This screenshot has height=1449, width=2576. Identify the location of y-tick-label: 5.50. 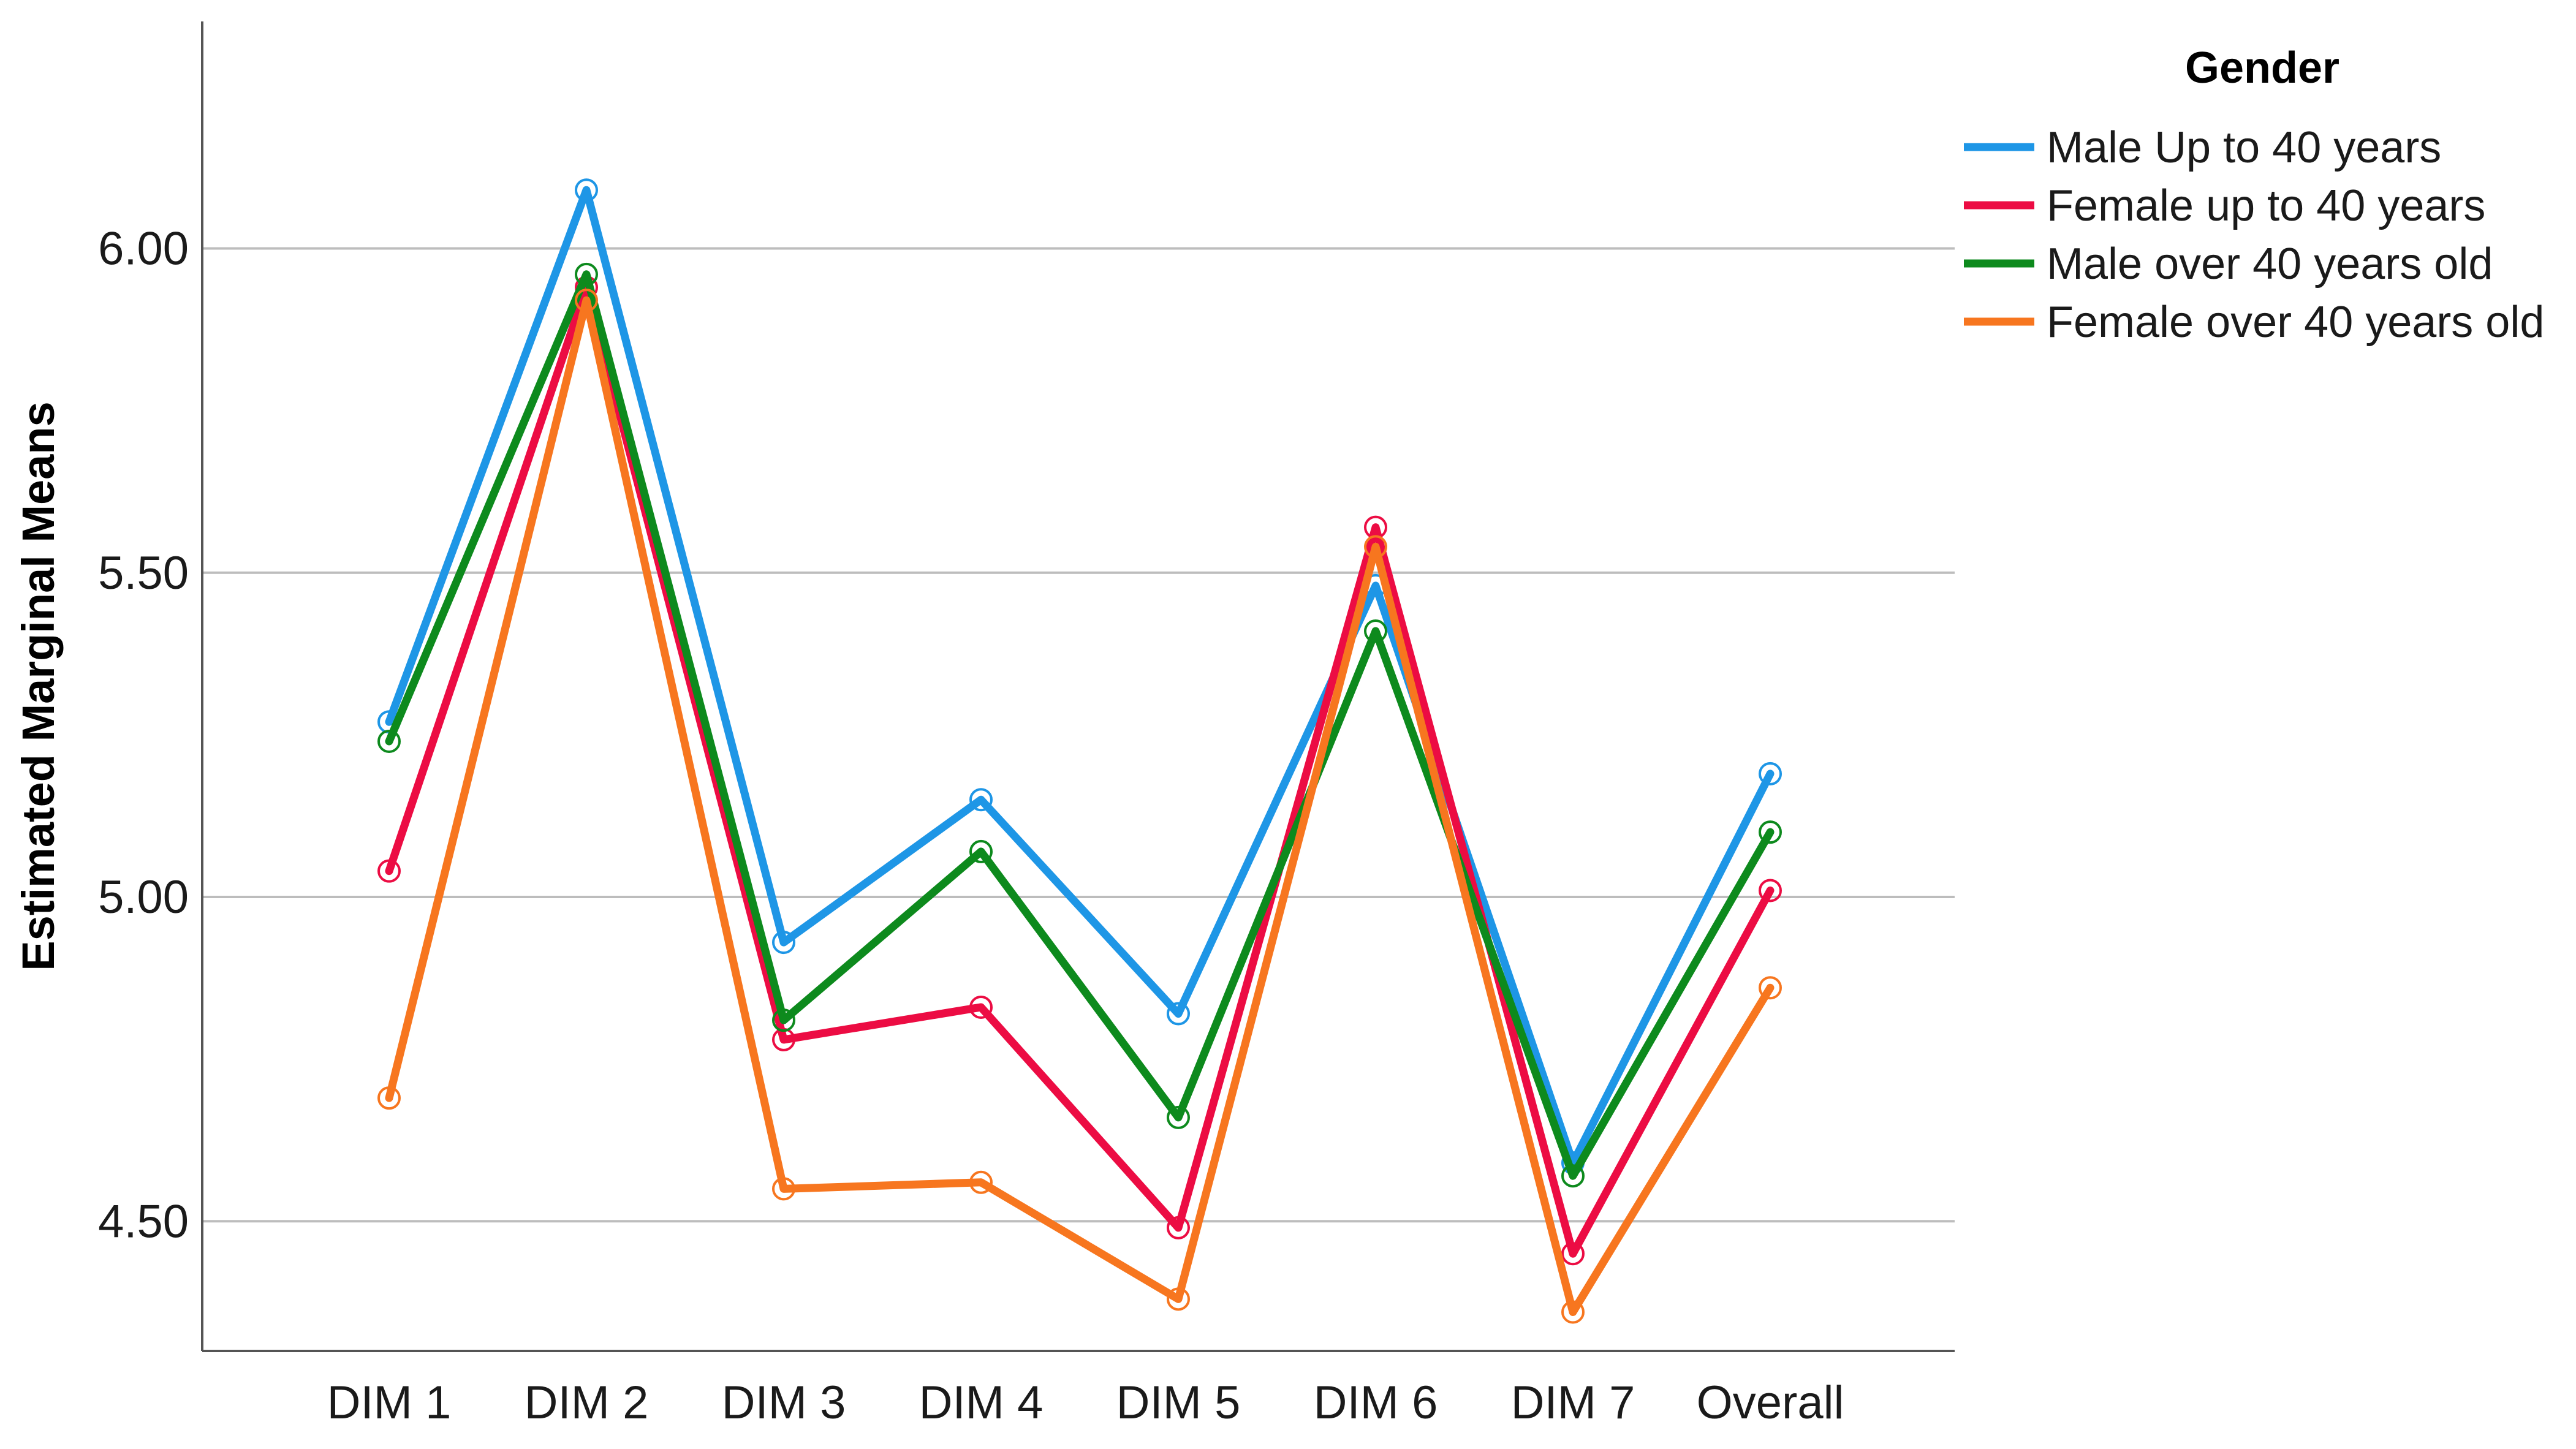
(143, 573).